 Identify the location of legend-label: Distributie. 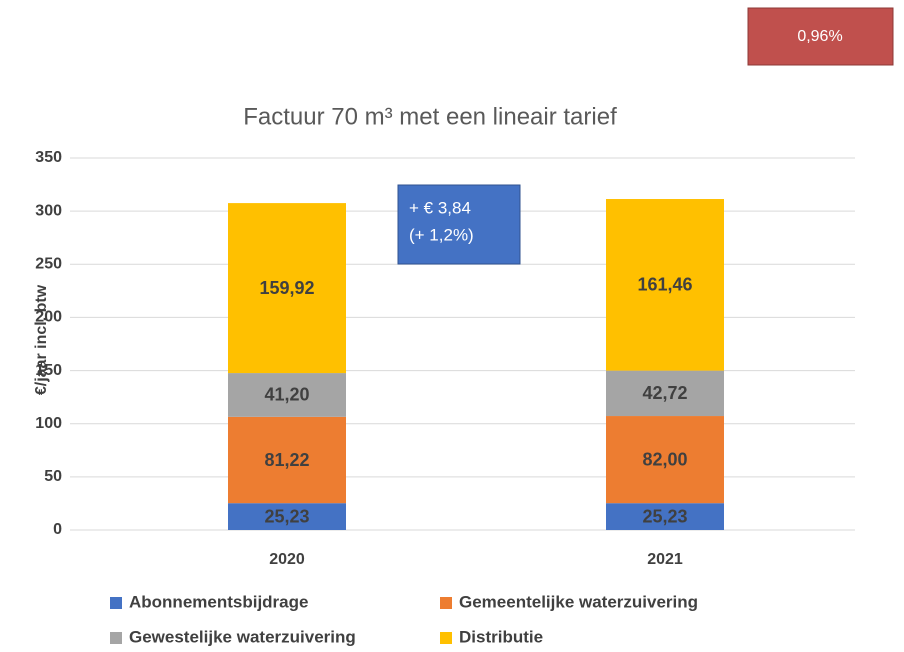
(501, 636).